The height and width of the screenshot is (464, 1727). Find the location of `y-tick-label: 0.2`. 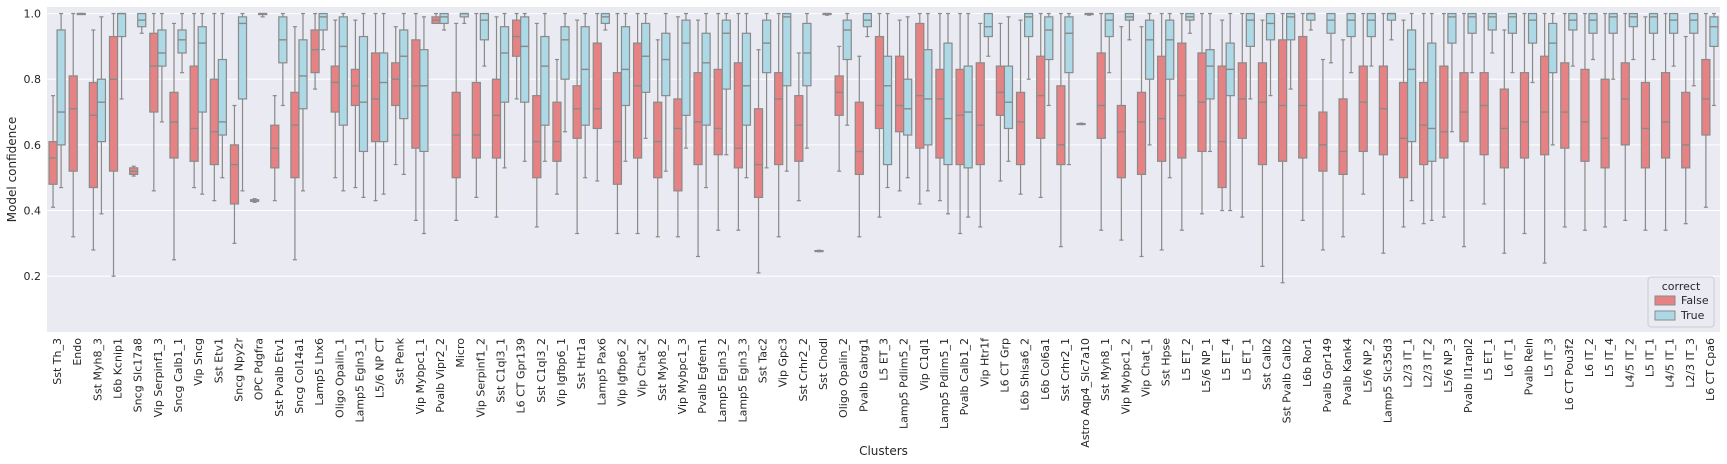

y-tick-label: 0.2 is located at coordinates (33, 276).